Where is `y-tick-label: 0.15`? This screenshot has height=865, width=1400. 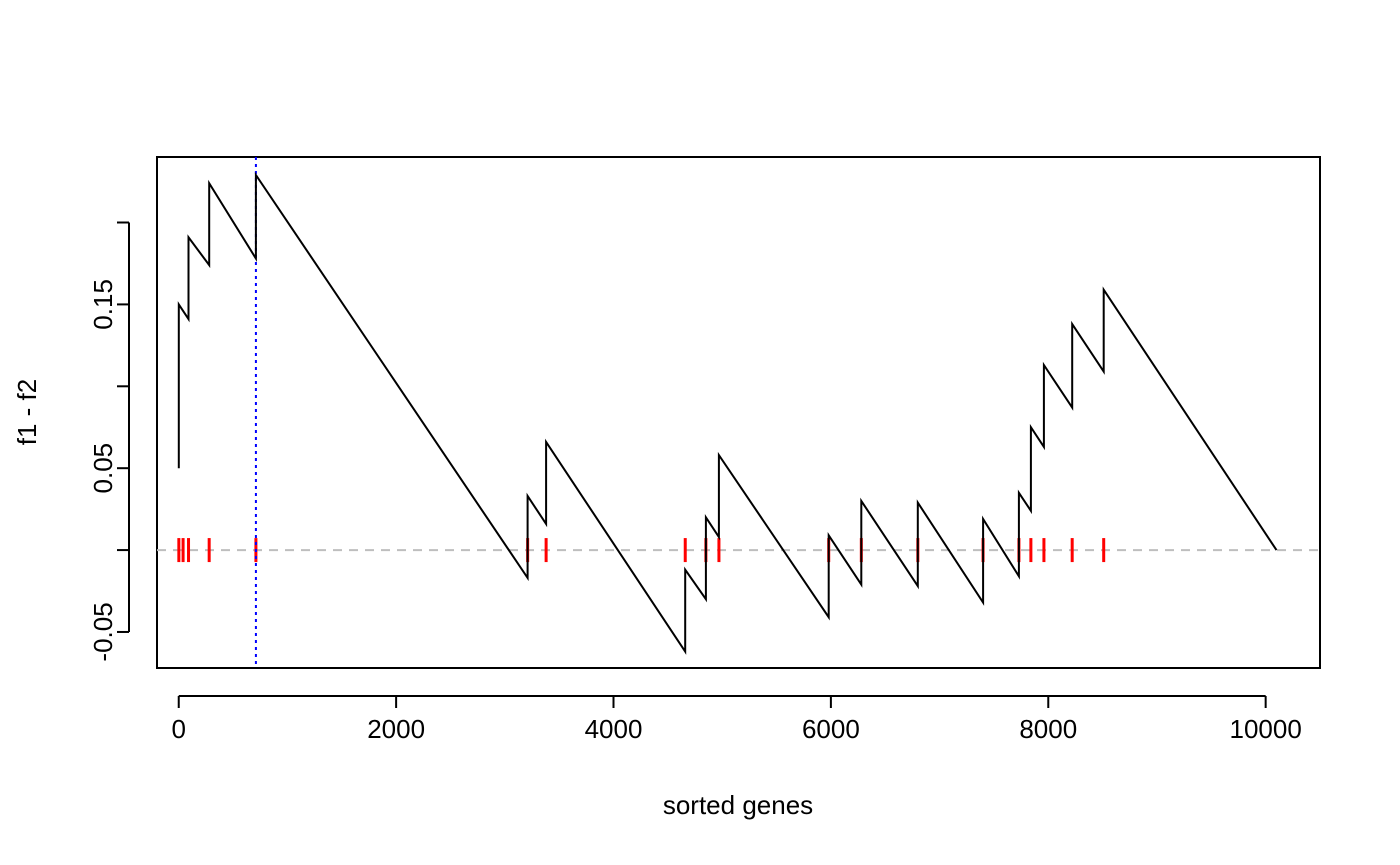 y-tick-label: 0.15 is located at coordinates (103, 304).